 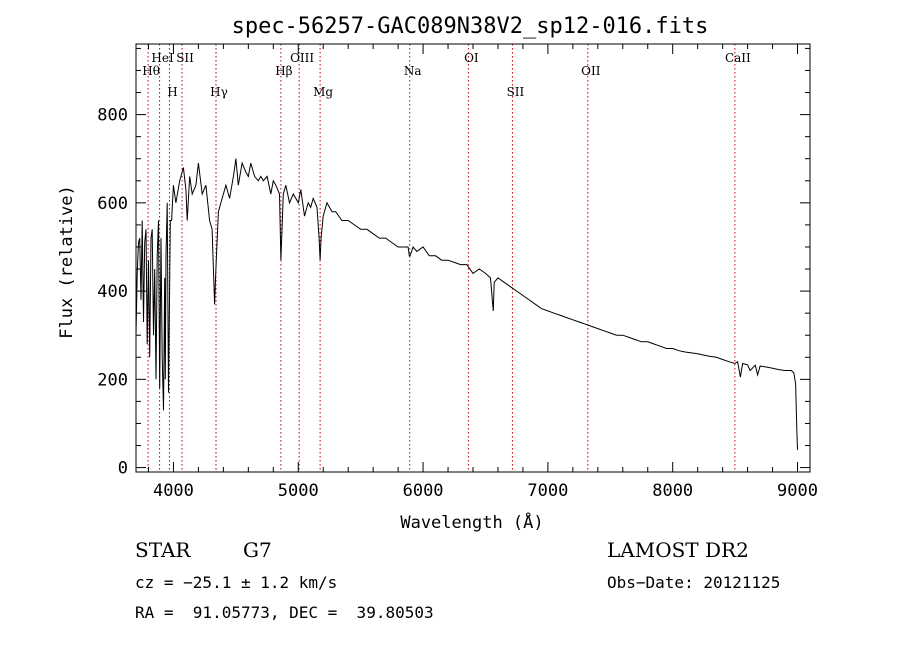 What do you see at coordinates (694, 582) in the screenshot?
I see `obs-date-text: Obs−Date: 20121125` at bounding box center [694, 582].